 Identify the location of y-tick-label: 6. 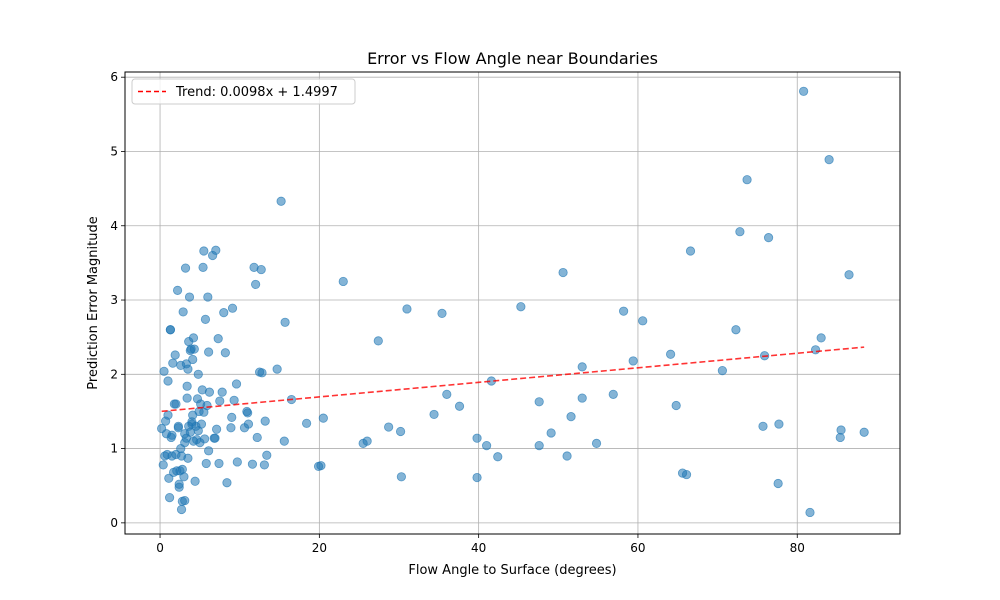
(114, 77).